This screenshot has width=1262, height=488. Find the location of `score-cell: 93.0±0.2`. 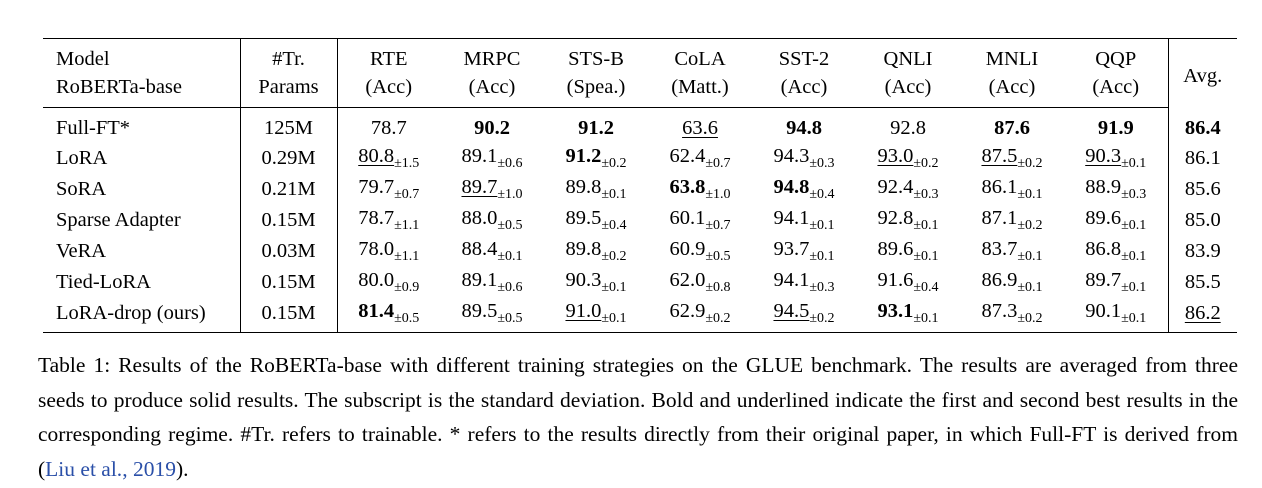

score-cell: 93.0±0.2 is located at coordinates (908, 157).